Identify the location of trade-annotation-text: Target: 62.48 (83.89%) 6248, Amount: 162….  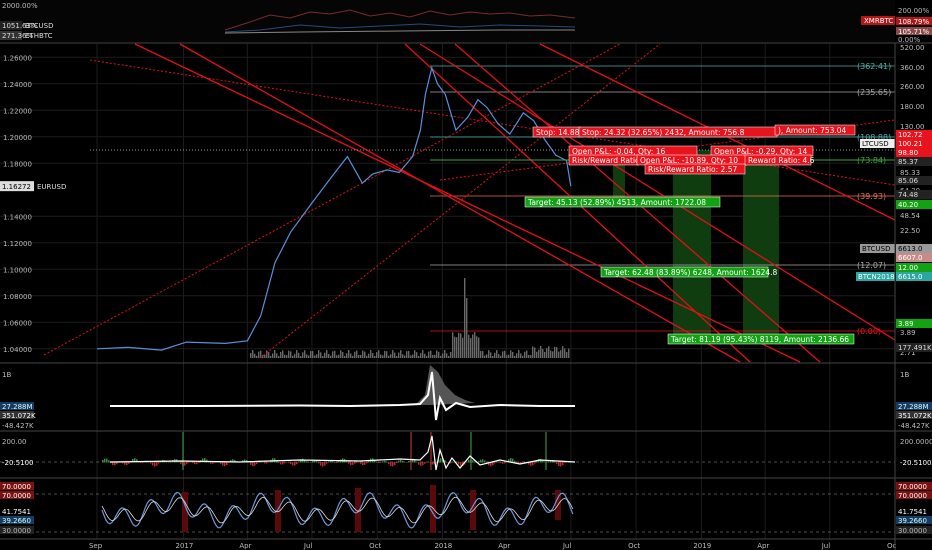
(690, 272).